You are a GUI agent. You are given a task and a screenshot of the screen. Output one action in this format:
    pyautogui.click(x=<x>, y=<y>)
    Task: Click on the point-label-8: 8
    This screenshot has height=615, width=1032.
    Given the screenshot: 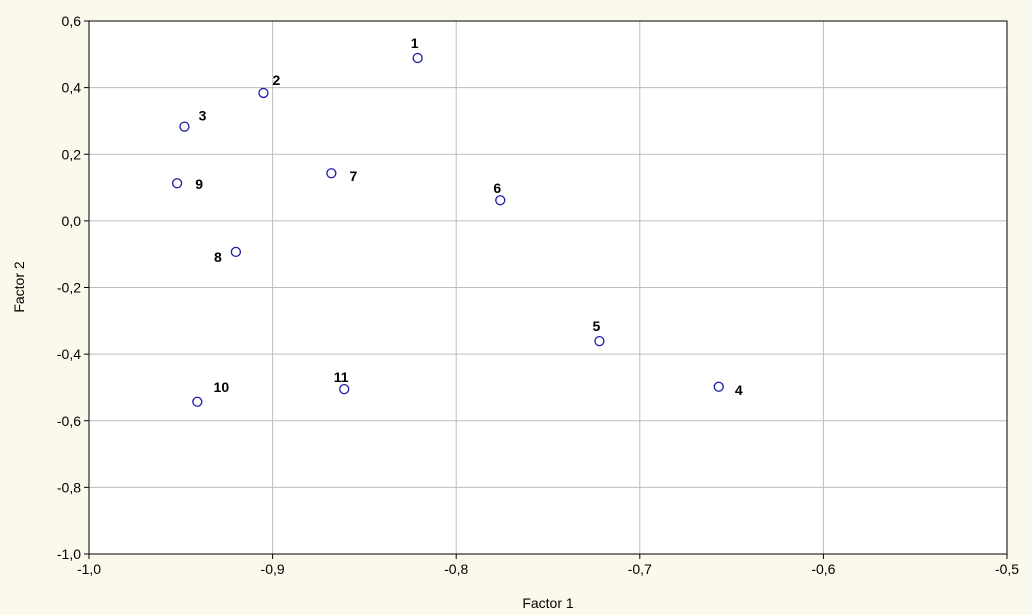 What is the action you would take?
    pyautogui.click(x=218, y=257)
    